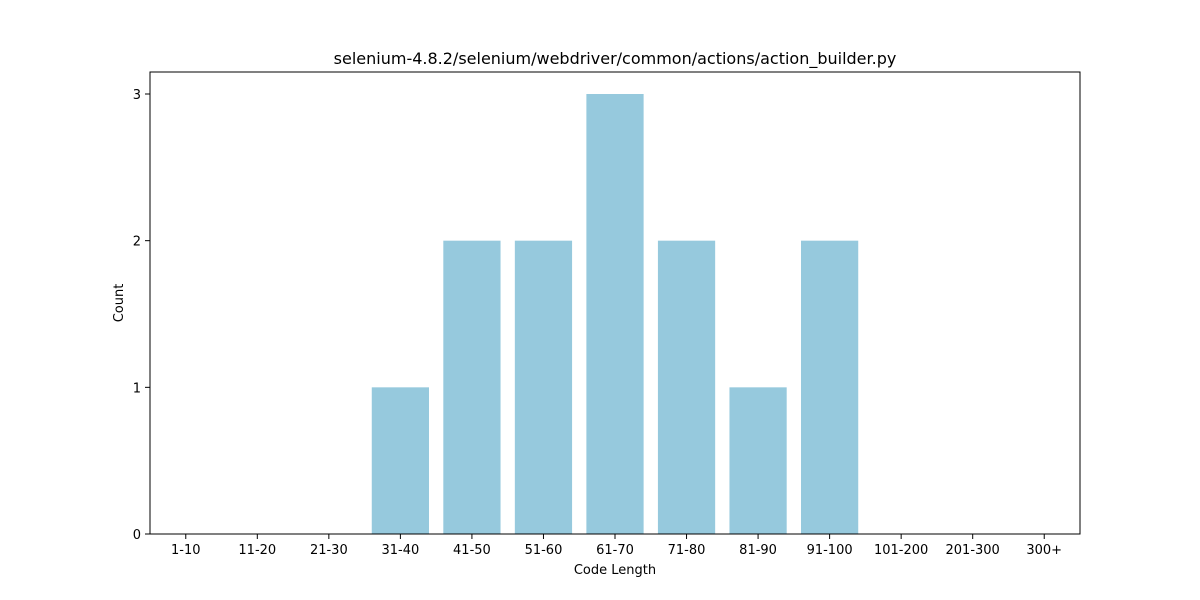  What do you see at coordinates (137, 95) in the screenshot?
I see `y-tick-label: 3` at bounding box center [137, 95].